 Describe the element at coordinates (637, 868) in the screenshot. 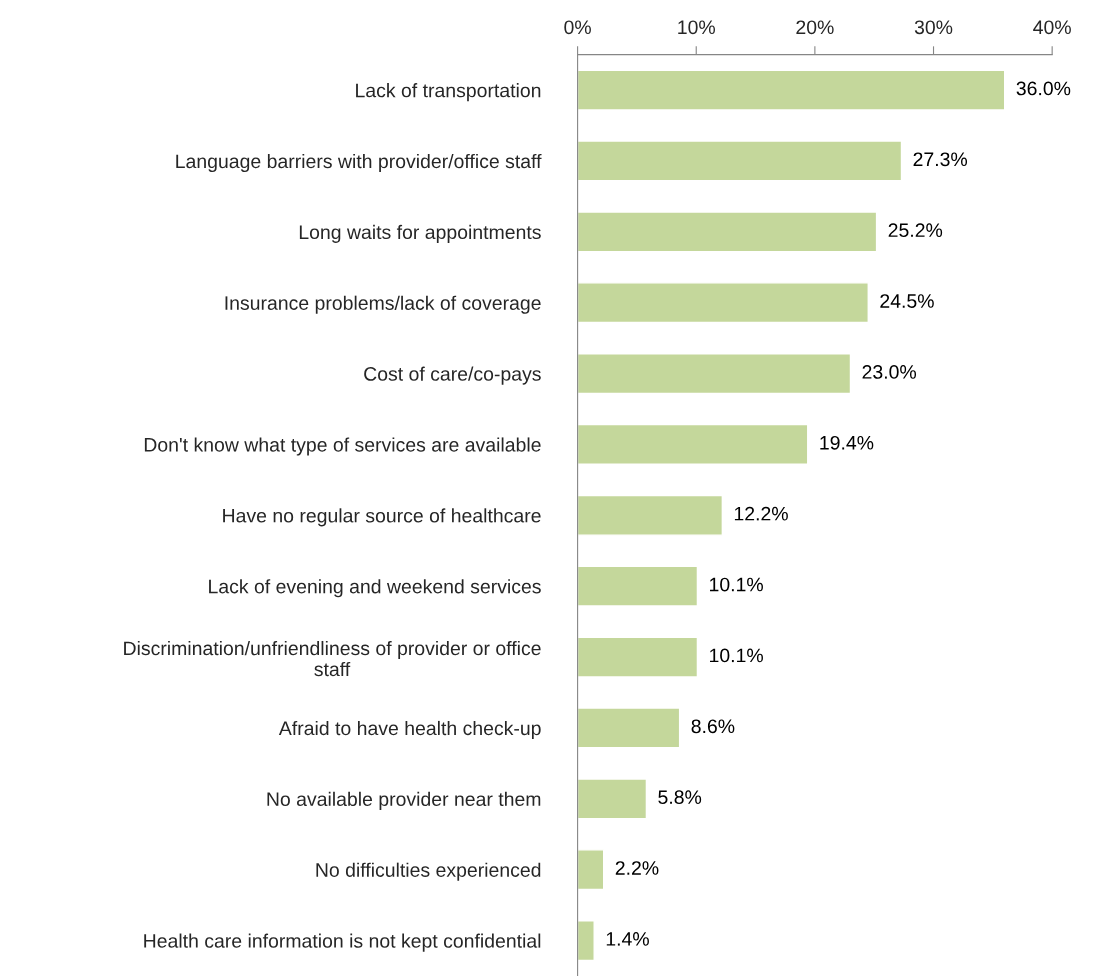

I see `data-label: 2.2%` at that location.